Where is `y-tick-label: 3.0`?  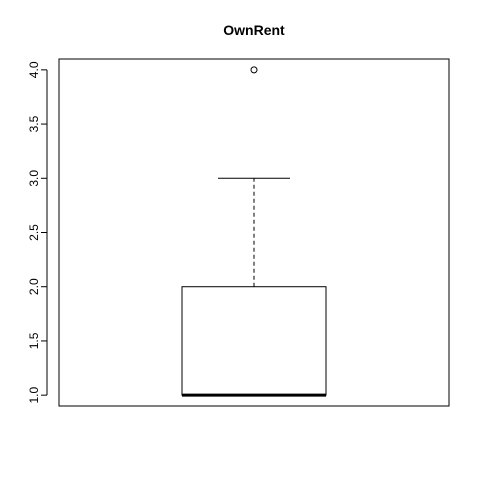 y-tick-label: 3.0 is located at coordinates (34, 178).